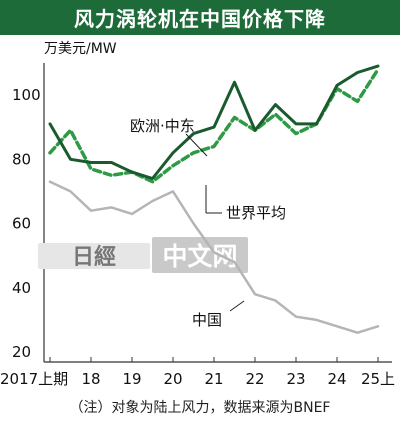  I want to click on chart-title: 风力涡轮机在中国价格下降, so click(200, 19).